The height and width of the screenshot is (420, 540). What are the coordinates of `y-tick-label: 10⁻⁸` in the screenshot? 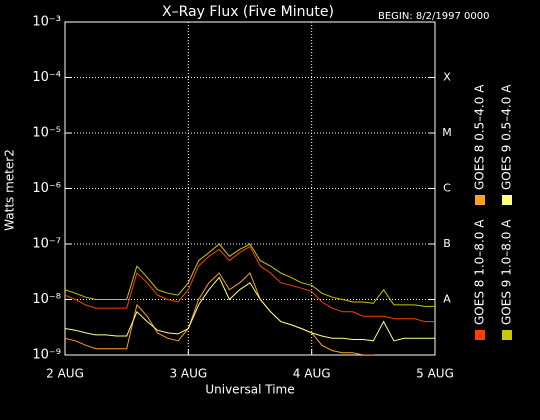 It's located at (46, 299).